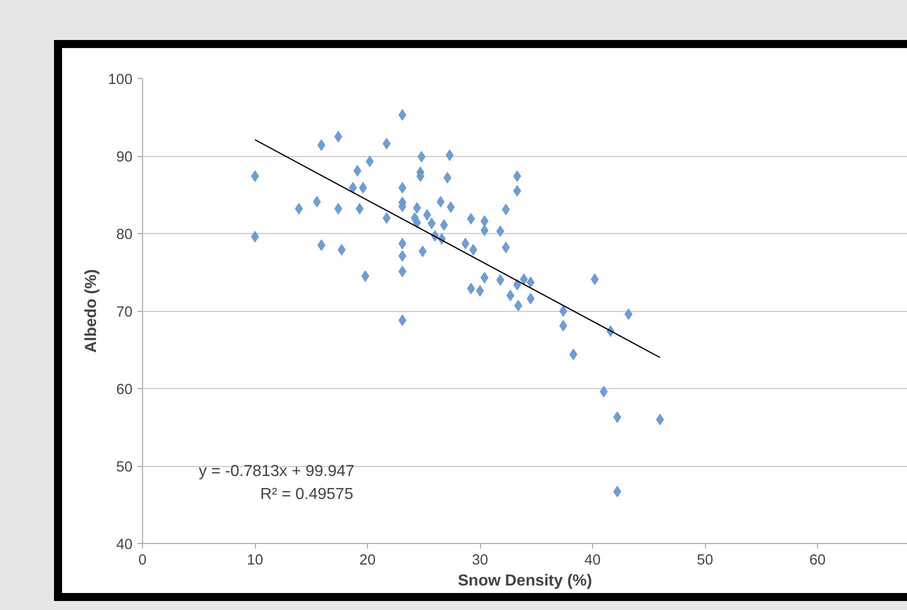  I want to click on y-tick-label: 100, so click(120, 80).